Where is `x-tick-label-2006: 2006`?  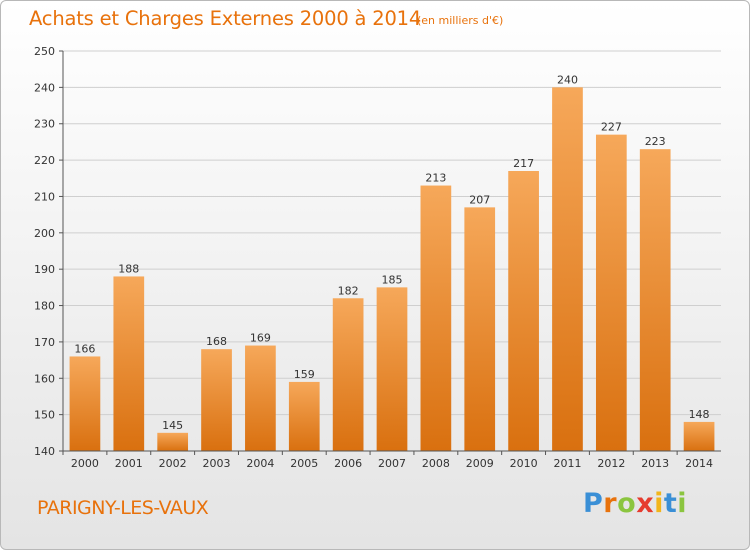 x-tick-label-2006: 2006 is located at coordinates (348, 463).